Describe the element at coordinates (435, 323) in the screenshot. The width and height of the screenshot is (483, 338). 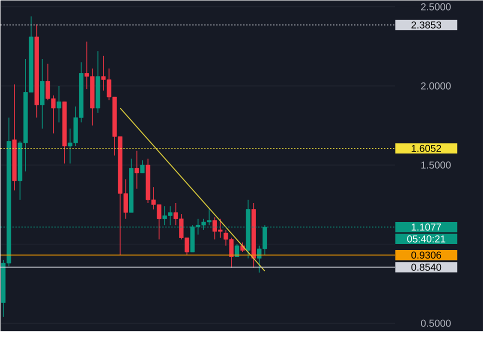
I see `y-tick-label: 0.5000` at that location.